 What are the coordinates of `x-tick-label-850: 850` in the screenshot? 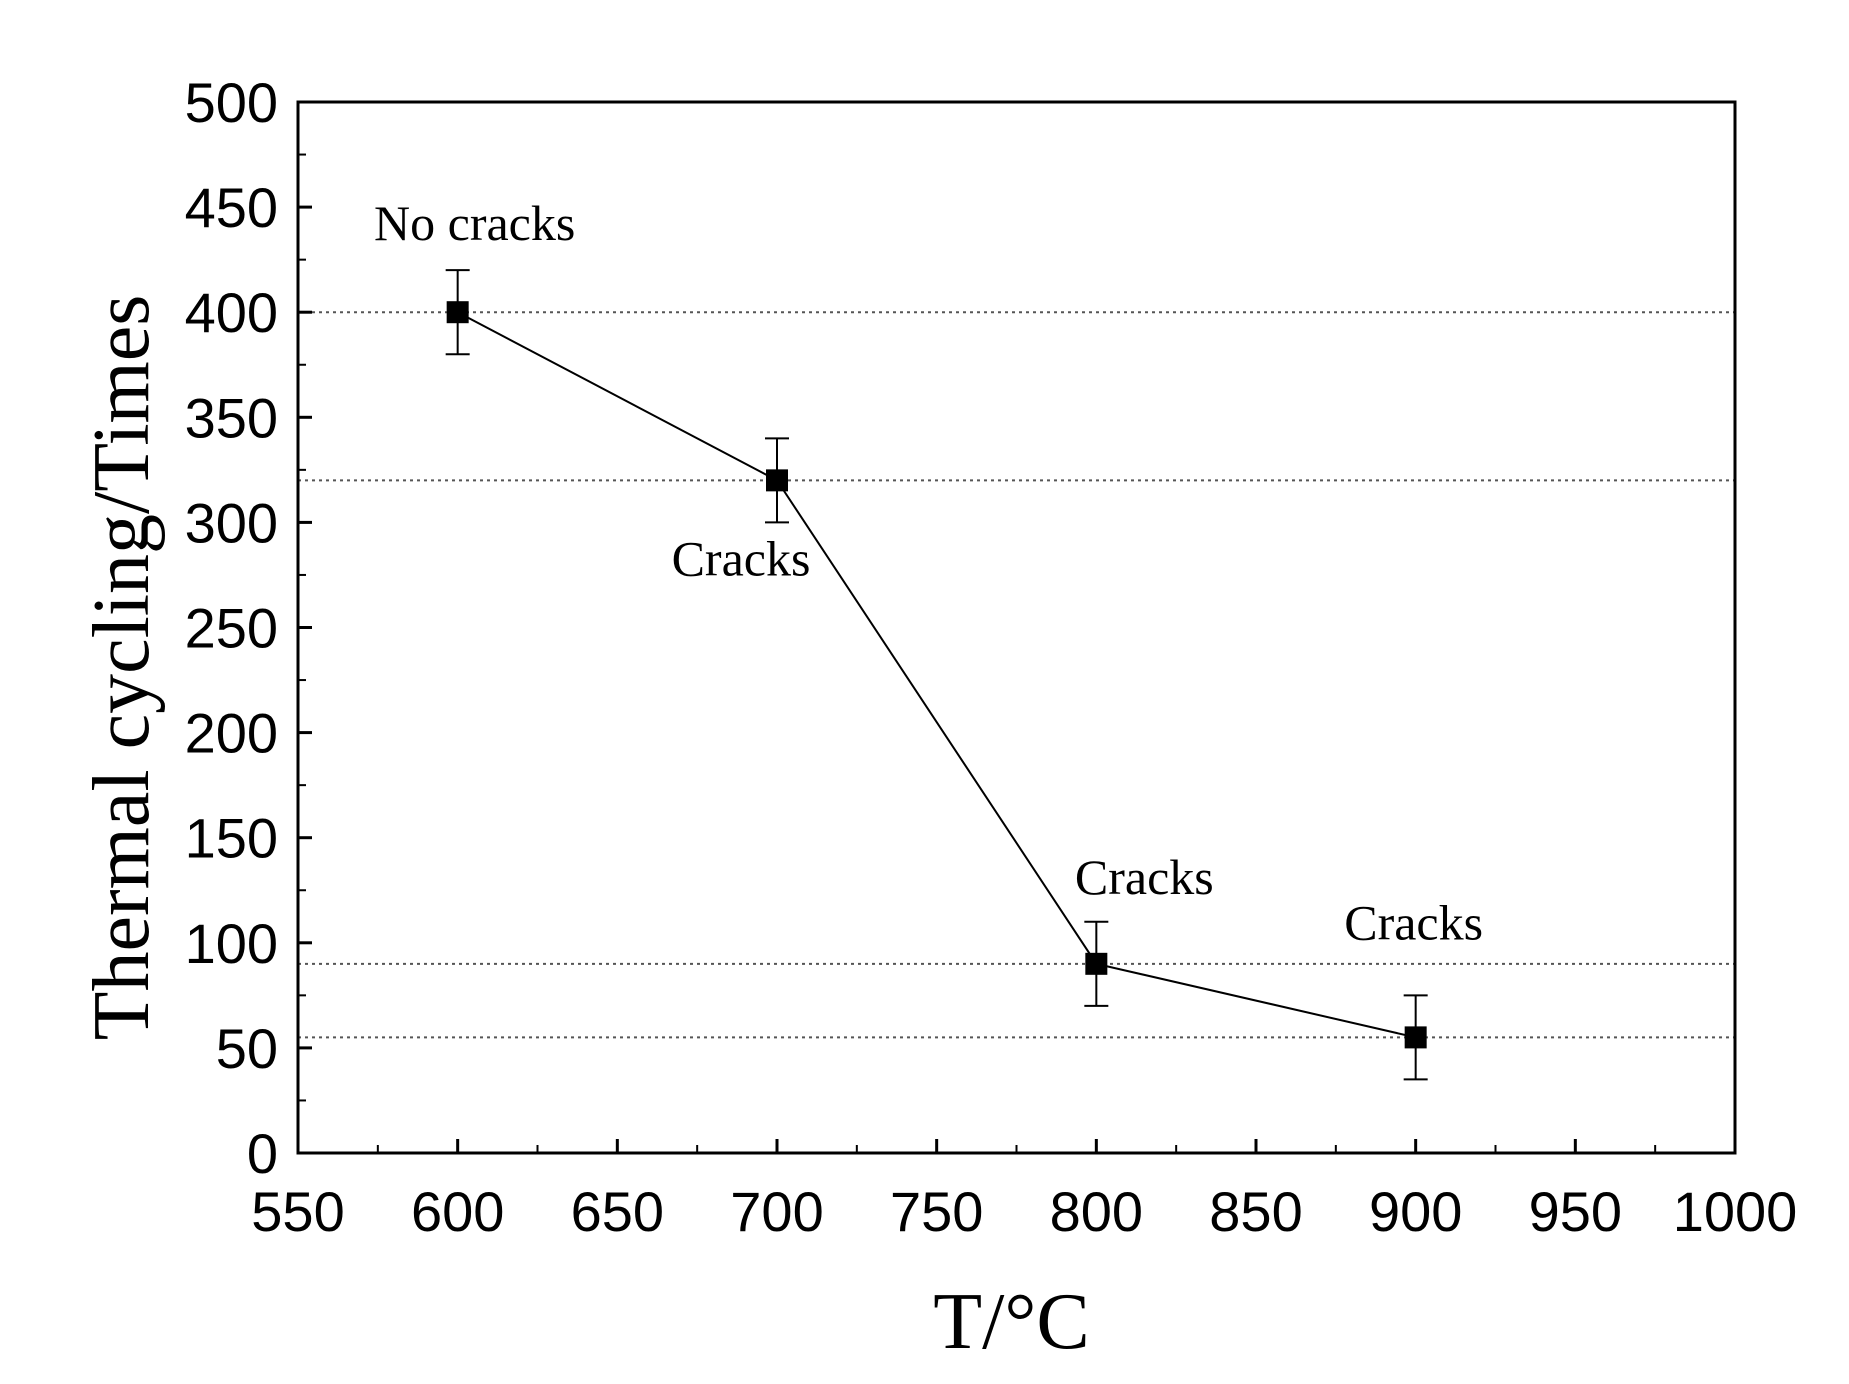 It's located at (1255, 1211).